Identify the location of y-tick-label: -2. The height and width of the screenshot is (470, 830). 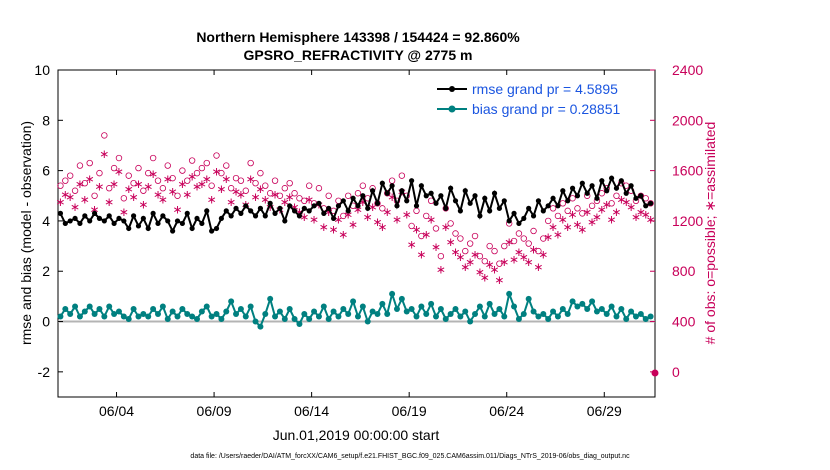
(44, 372).